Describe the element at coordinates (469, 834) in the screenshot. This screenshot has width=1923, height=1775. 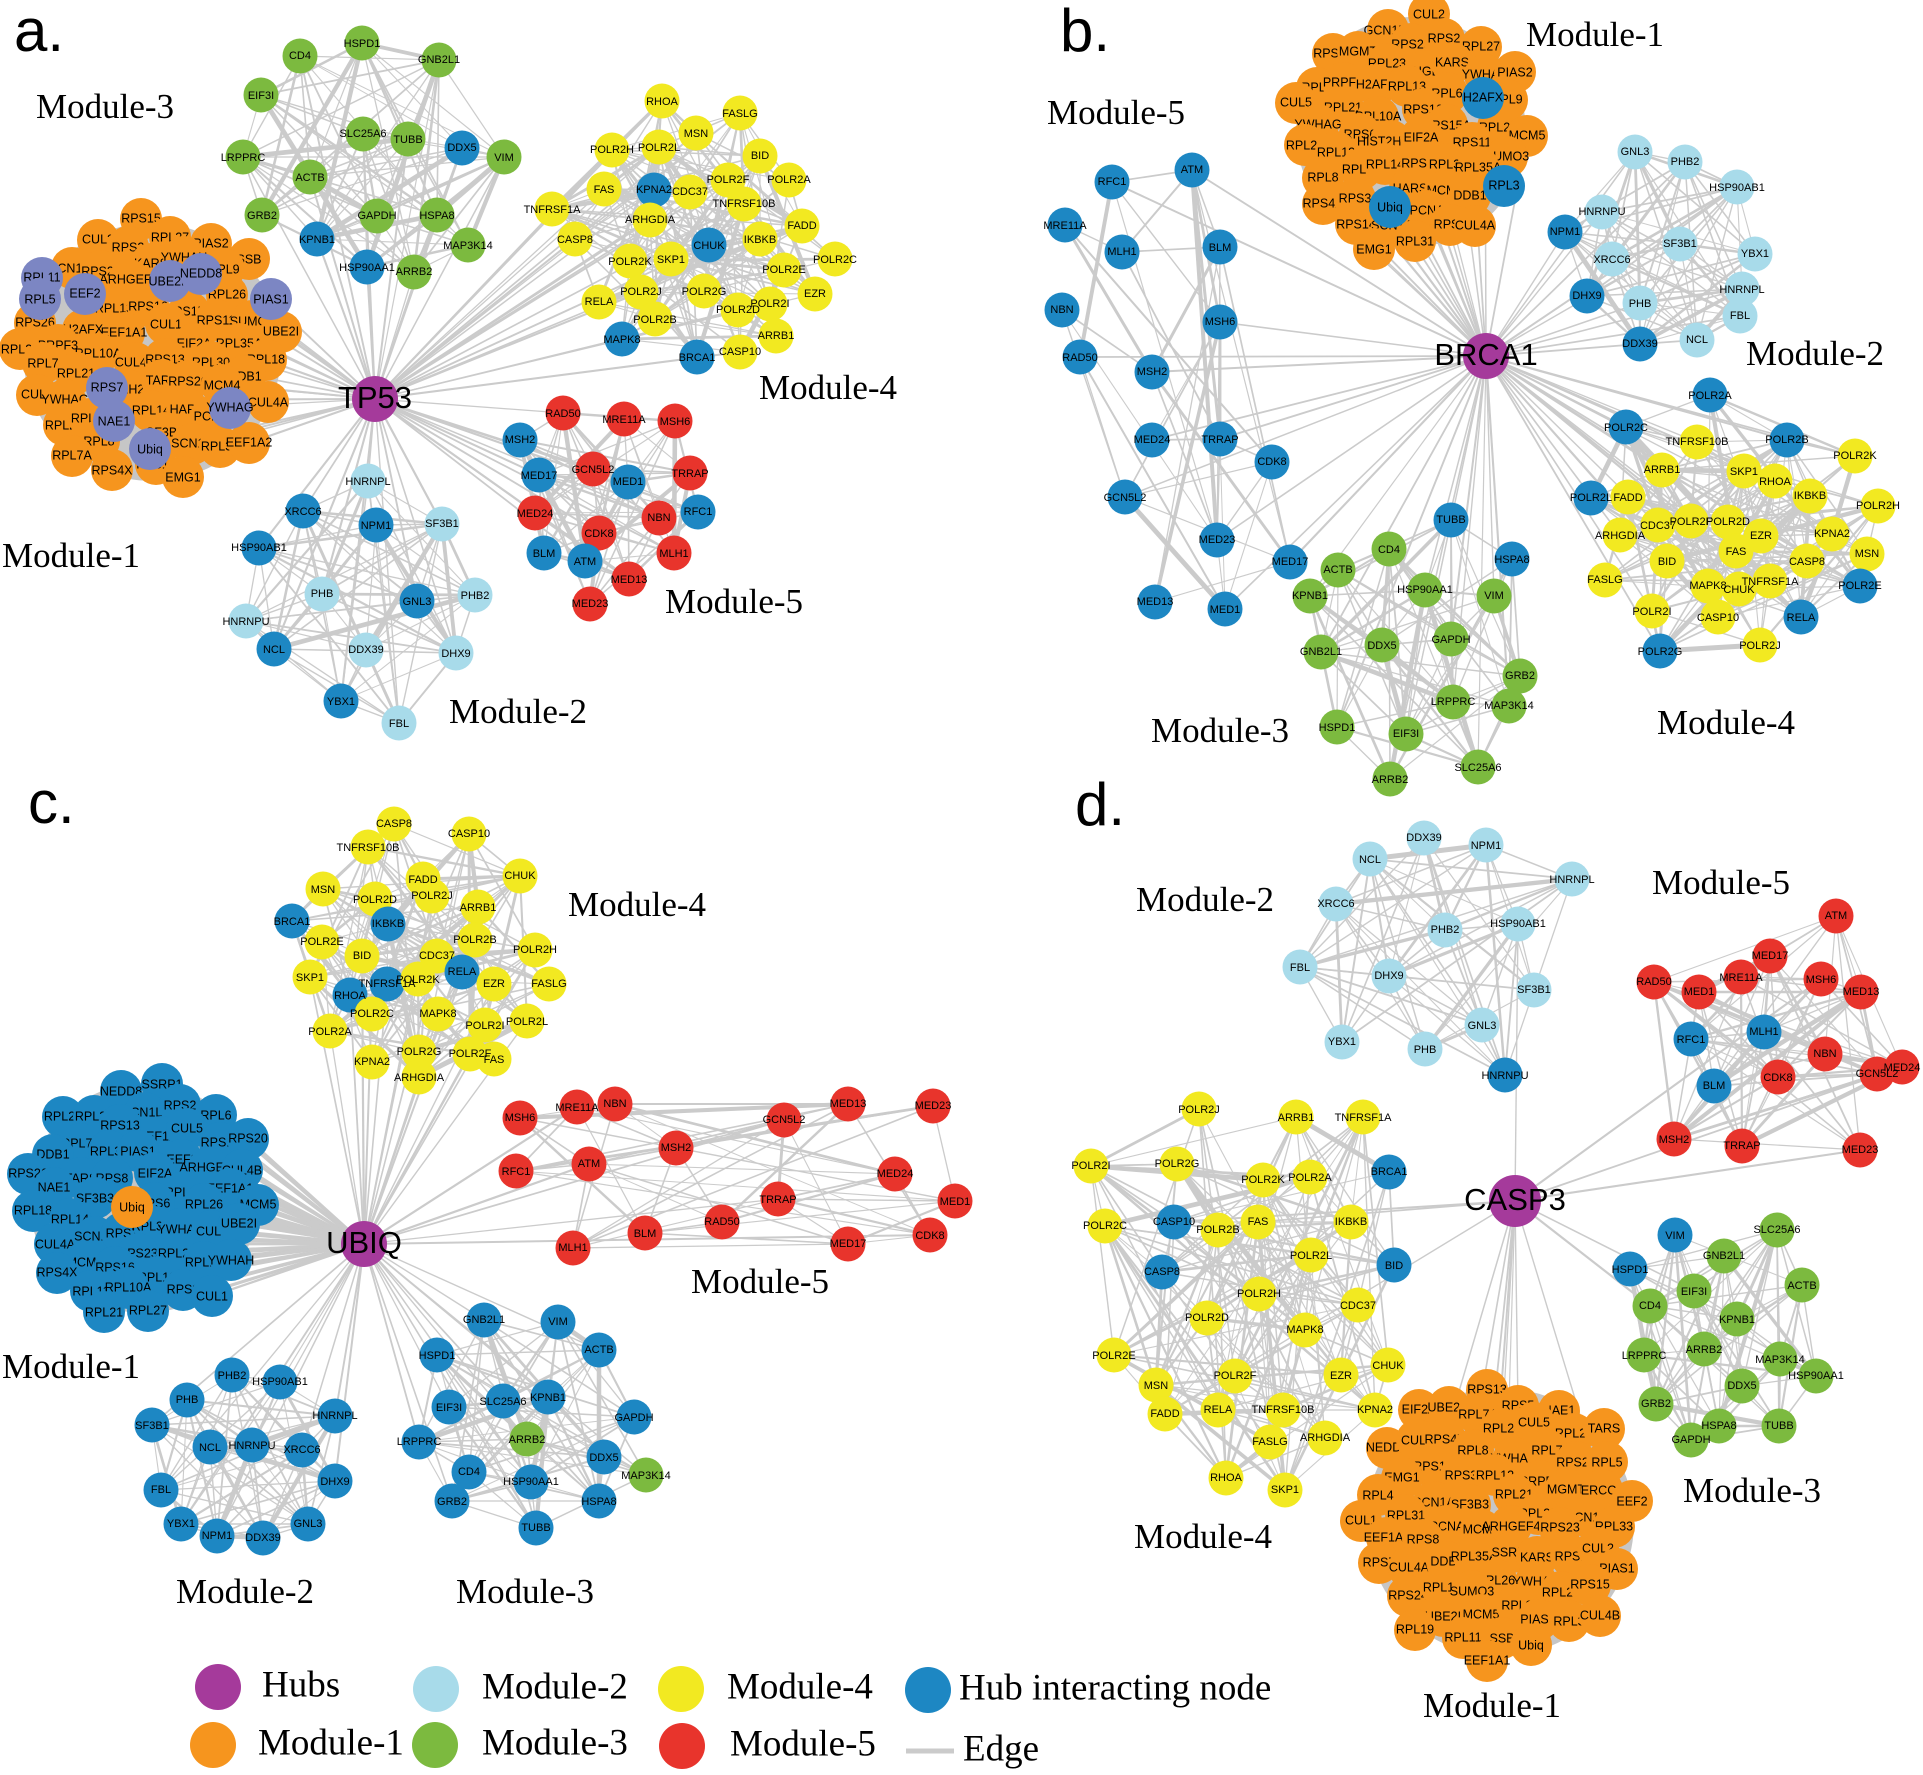
I see `svg-text: CASP10` at that location.